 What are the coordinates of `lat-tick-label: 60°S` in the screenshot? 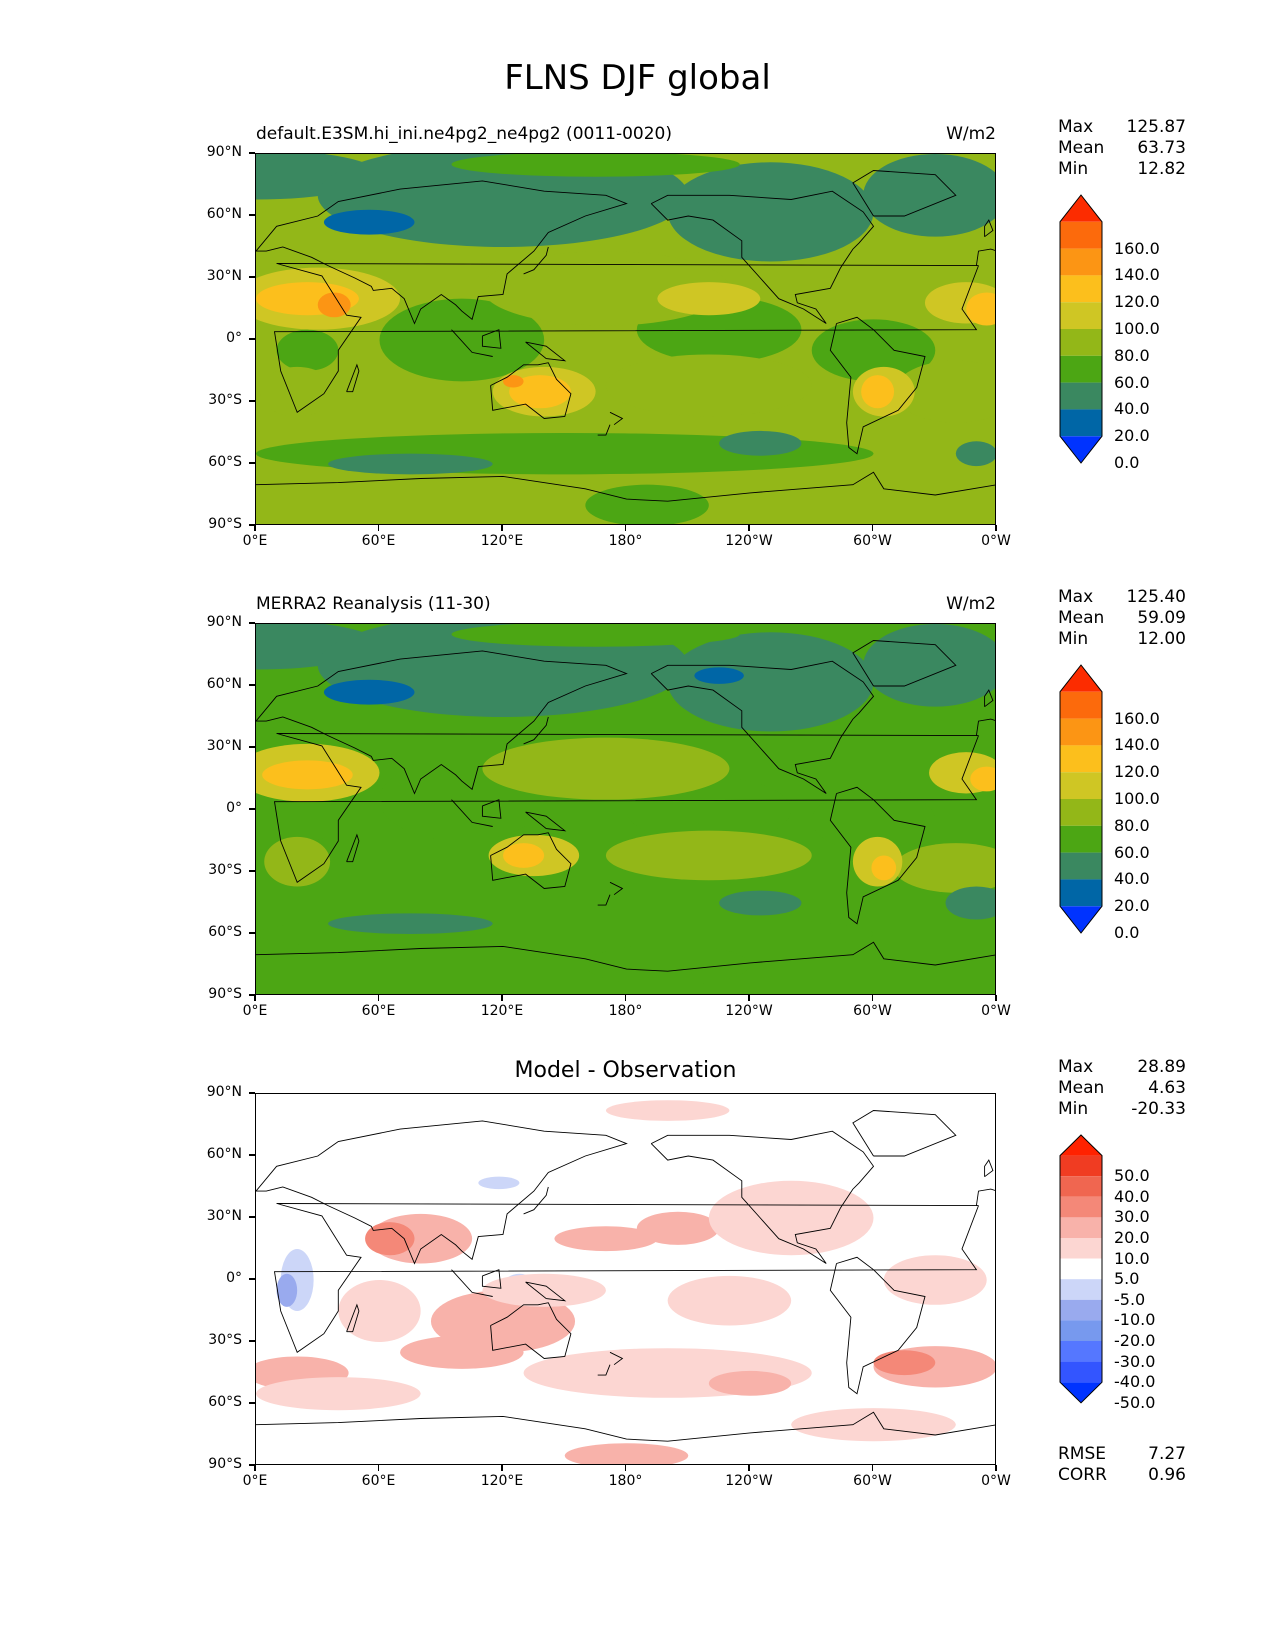 It's located at (225, 1402).